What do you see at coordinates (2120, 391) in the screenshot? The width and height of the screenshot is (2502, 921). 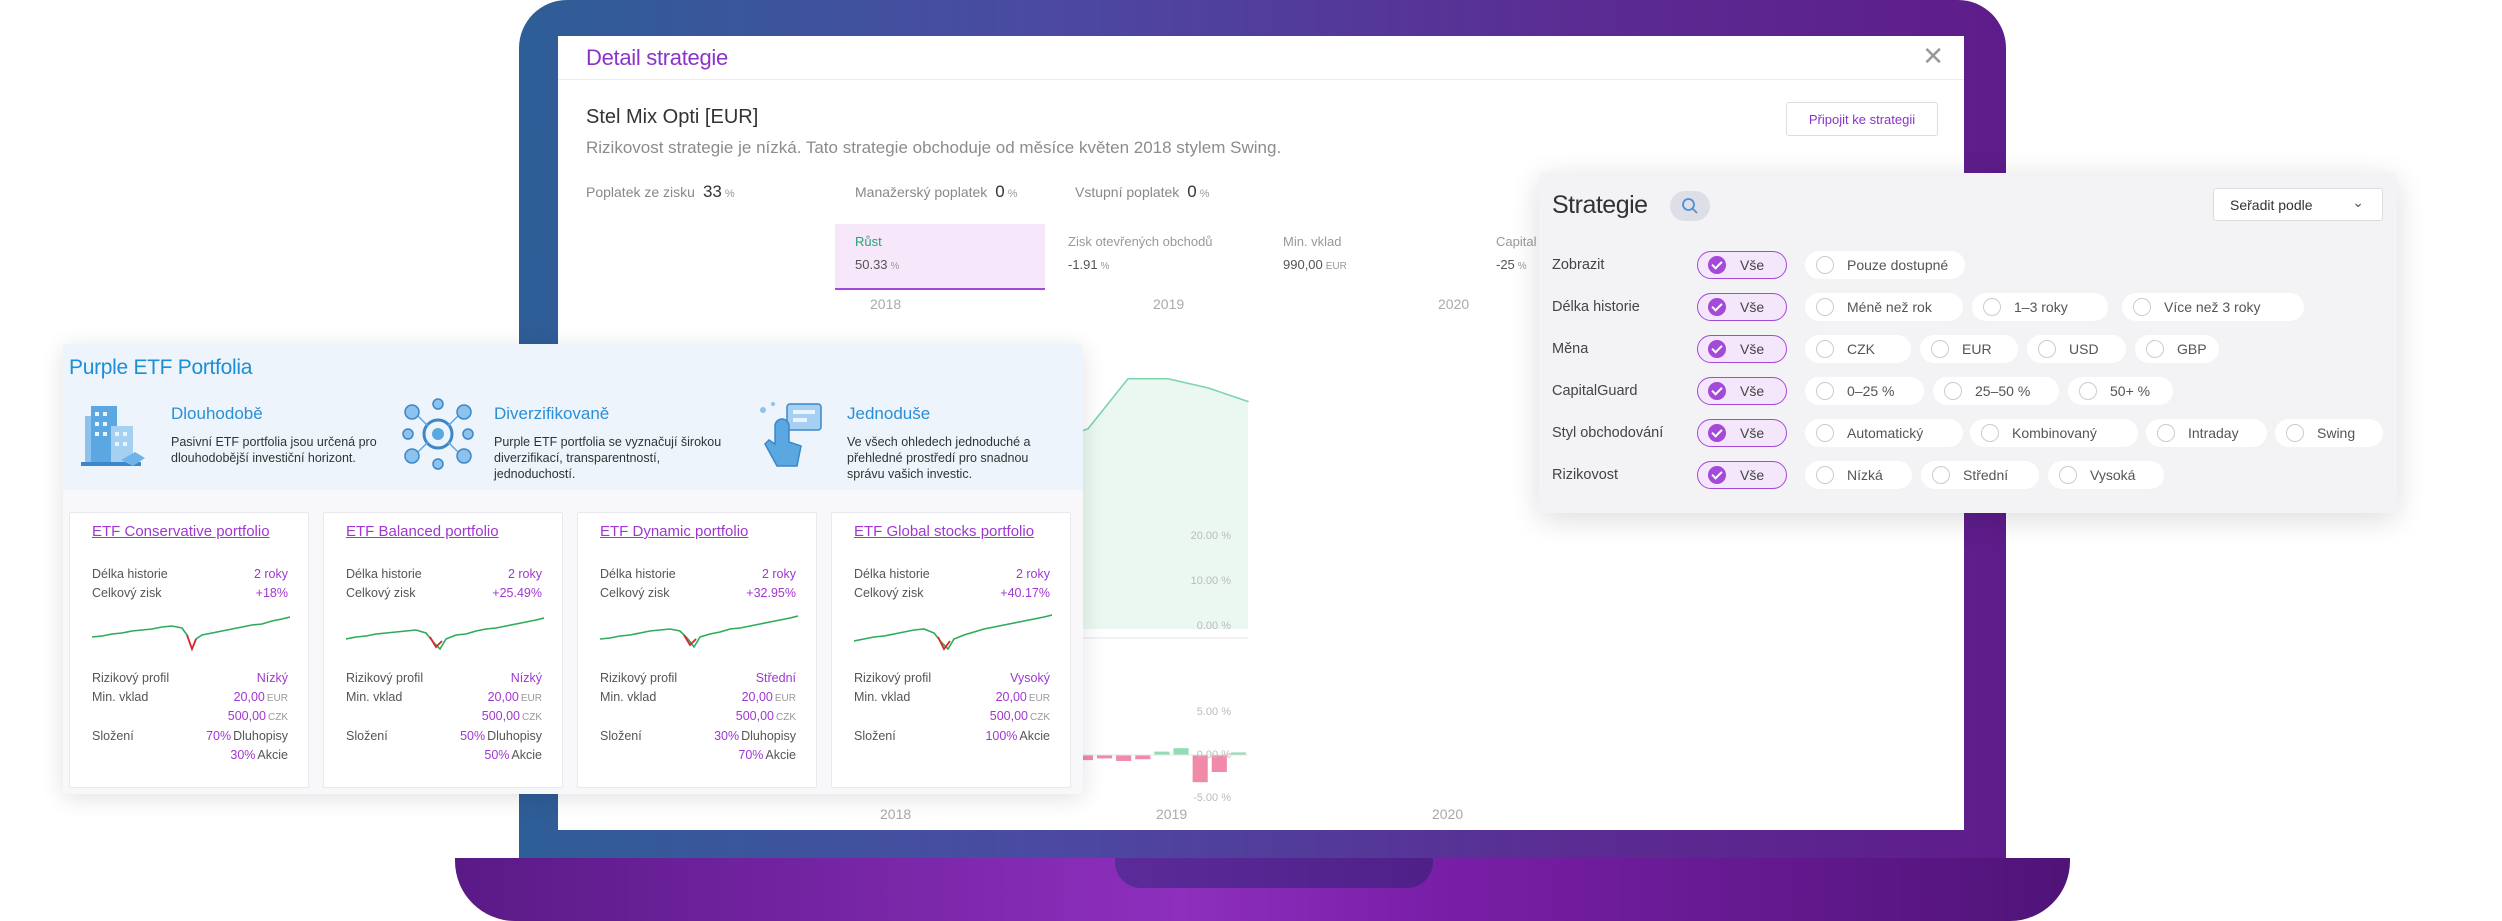 I see `filter-option: 50+ %` at bounding box center [2120, 391].